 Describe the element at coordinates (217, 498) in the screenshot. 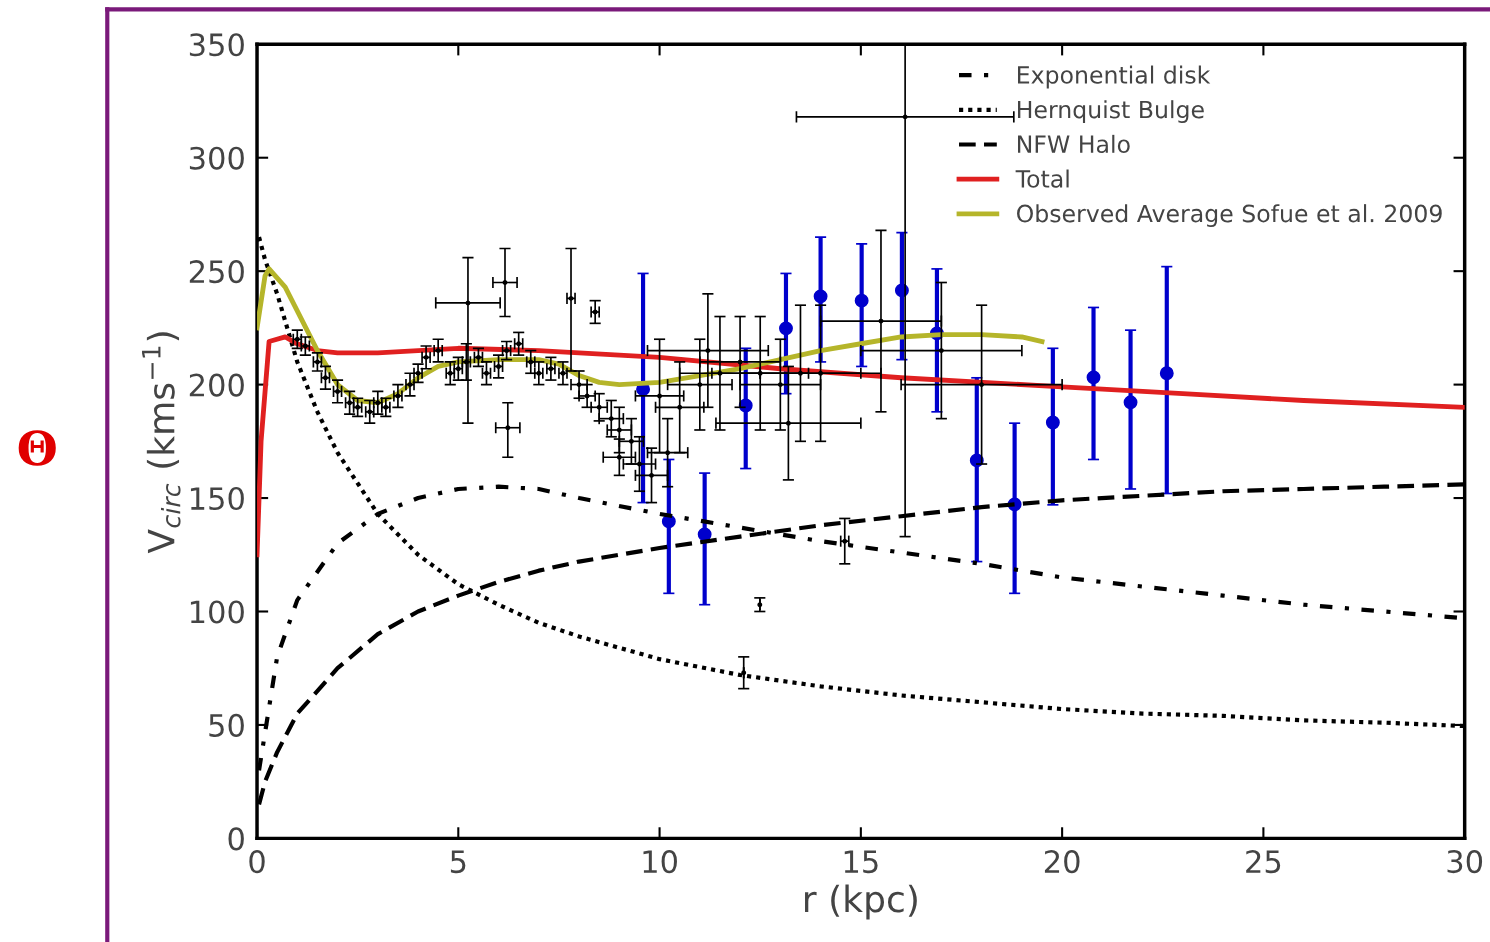

I see `y-tick-label: 150` at that location.